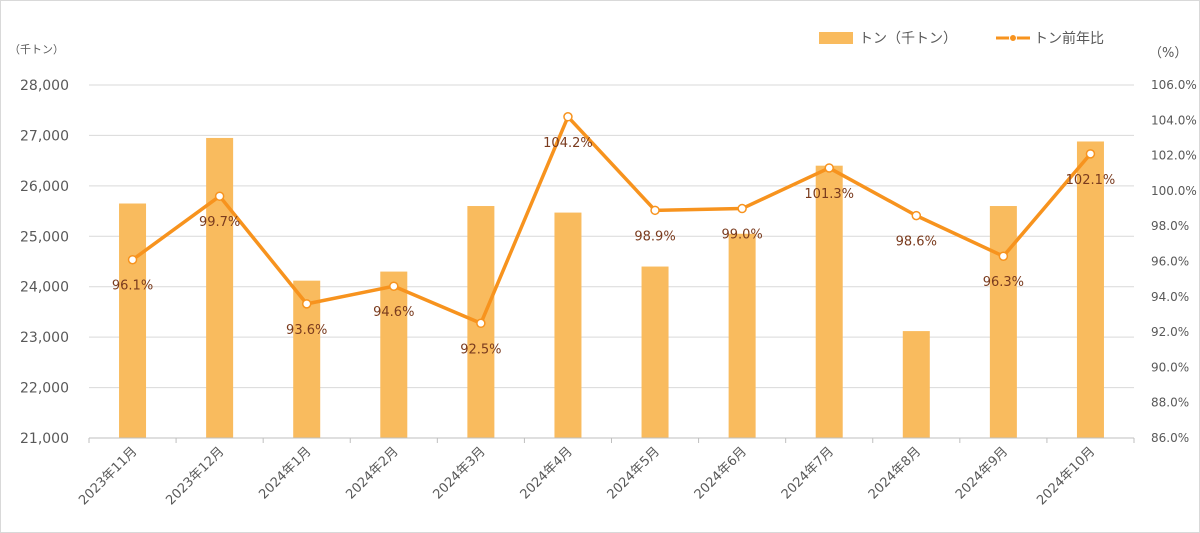 Image resolution: width=1200 pixels, height=533 pixels. Describe the element at coordinates (1174, 191) in the screenshot. I see `right-tick-label: 100.0%` at that location.